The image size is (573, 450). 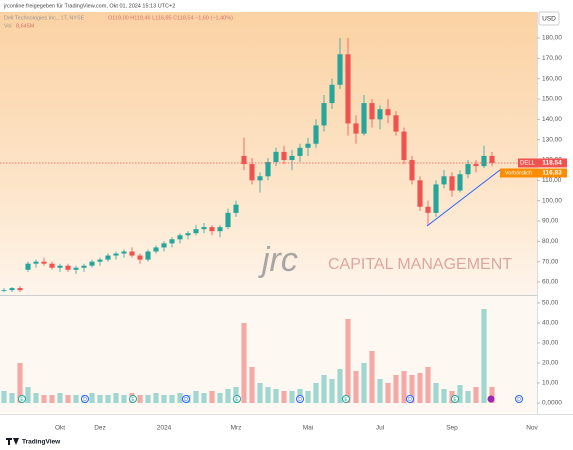 What do you see at coordinates (552, 119) in the screenshot?
I see `y-tick-label: 140,00` at bounding box center [552, 119].